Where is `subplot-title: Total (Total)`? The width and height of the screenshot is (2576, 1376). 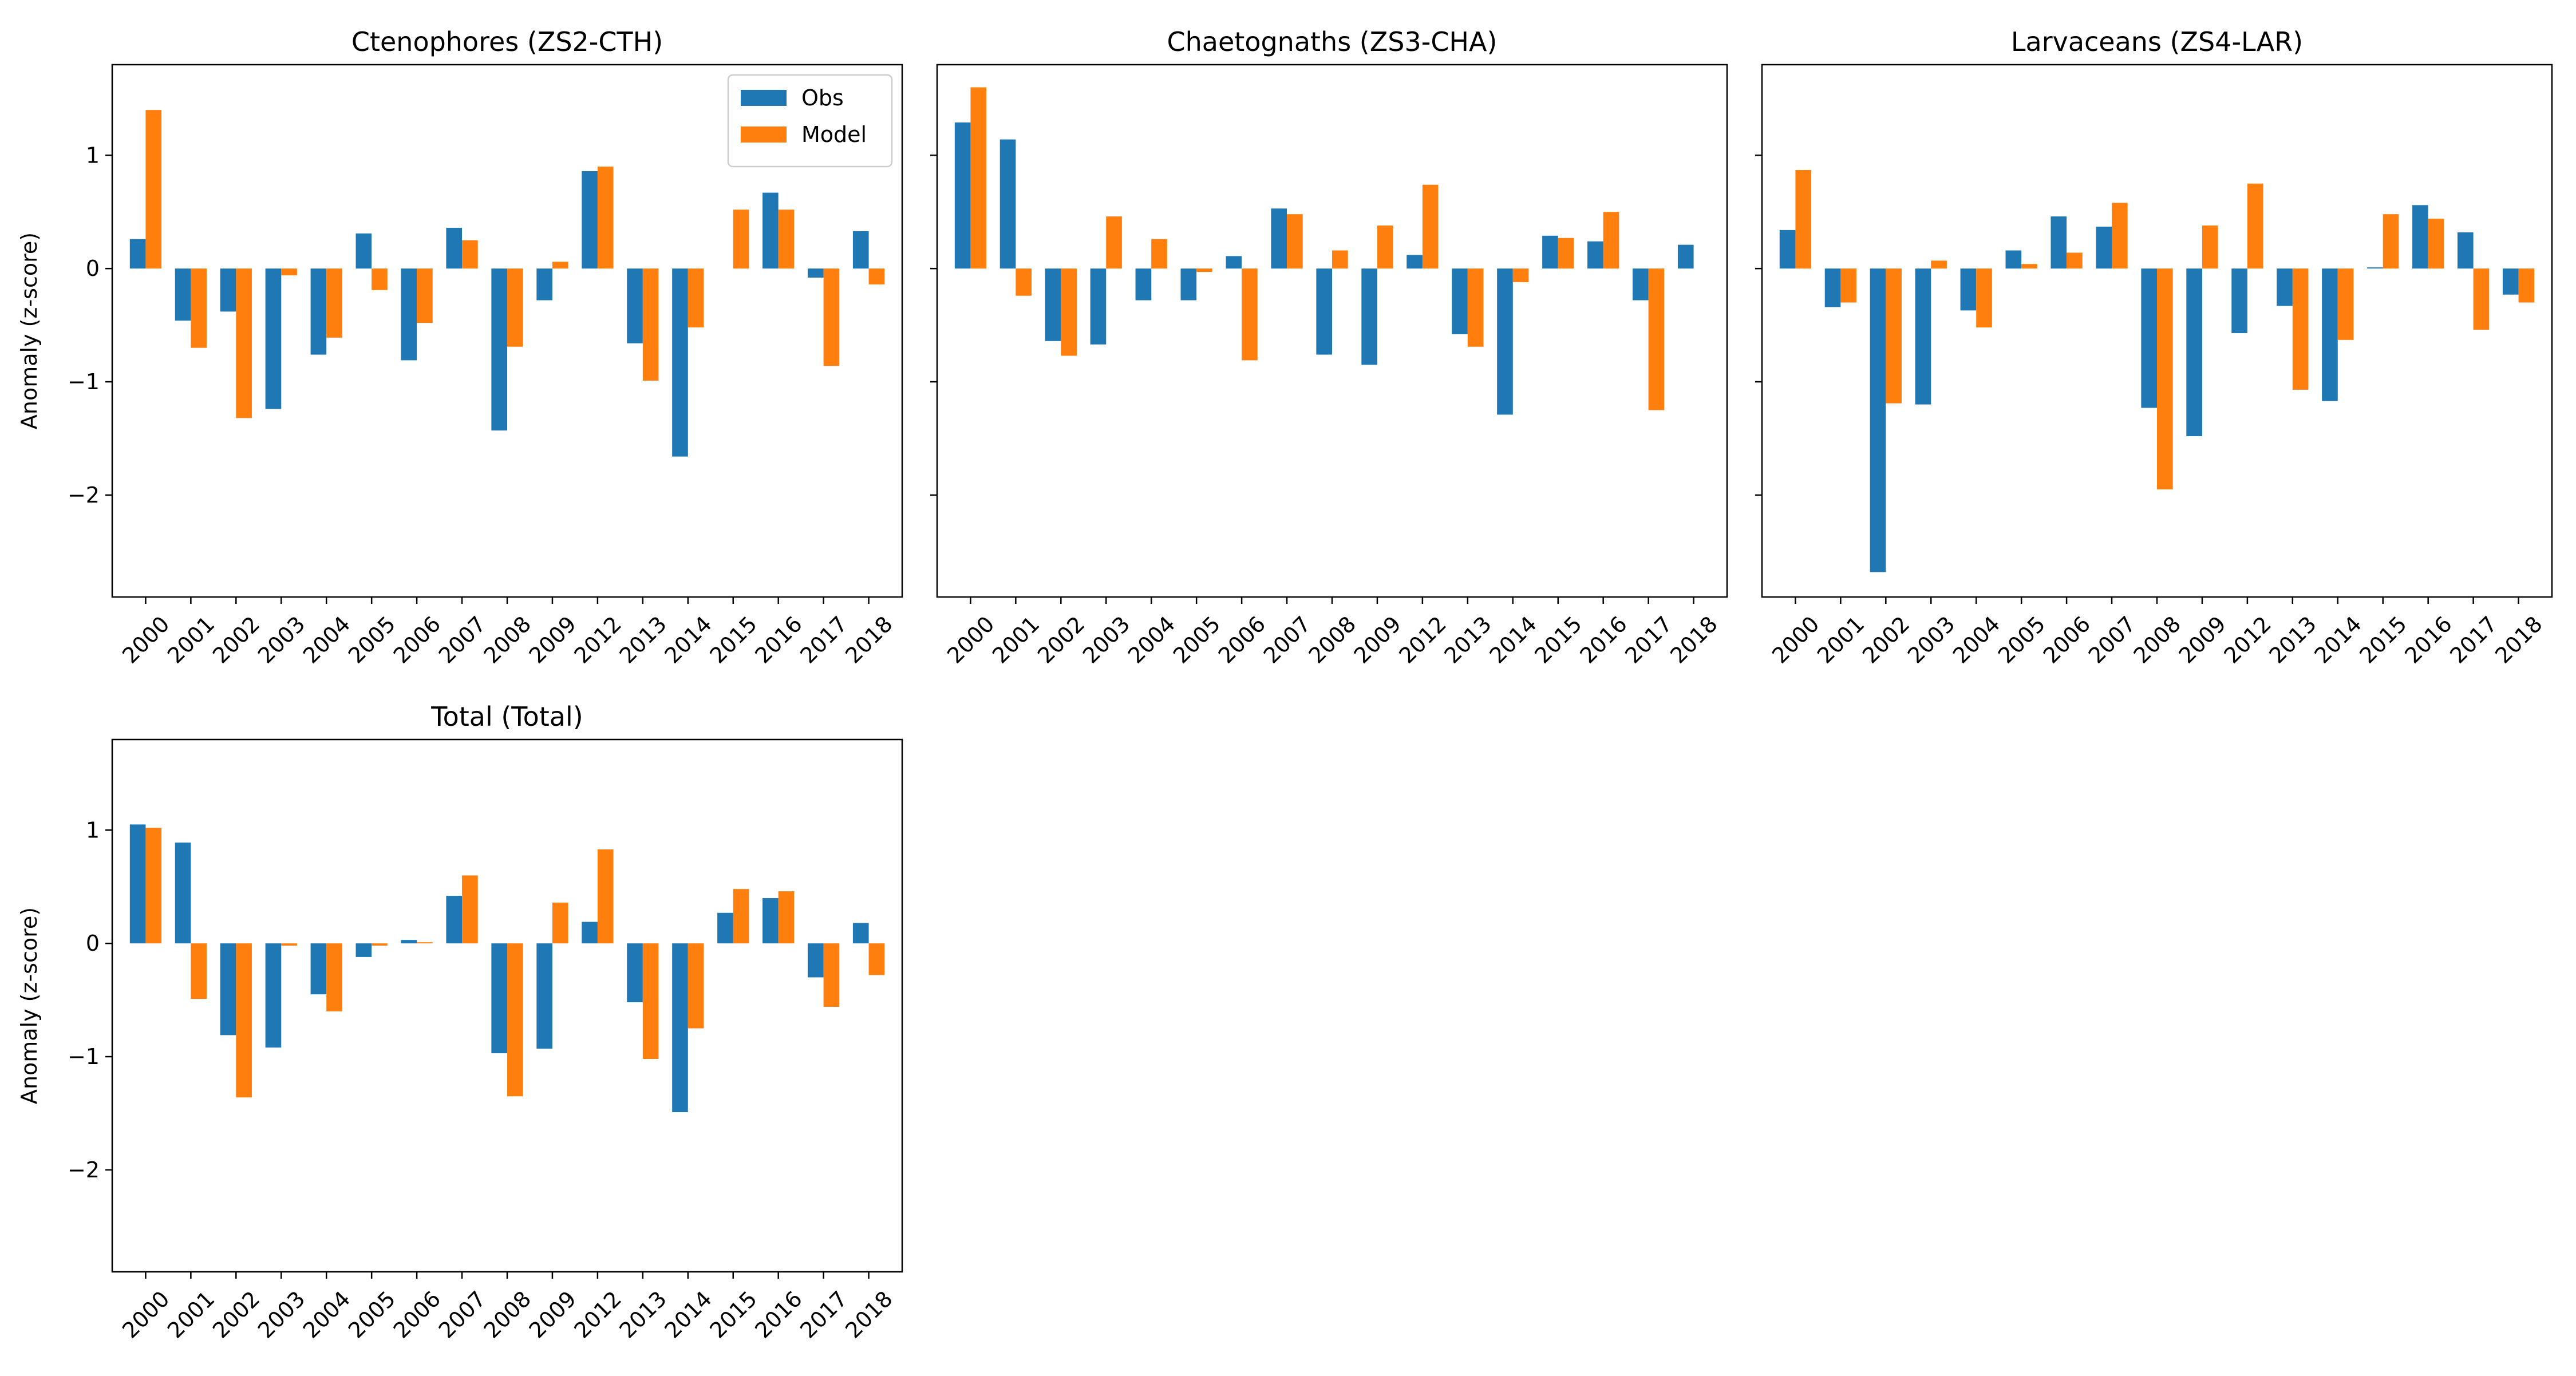 subplot-title: Total (Total) is located at coordinates (506, 717).